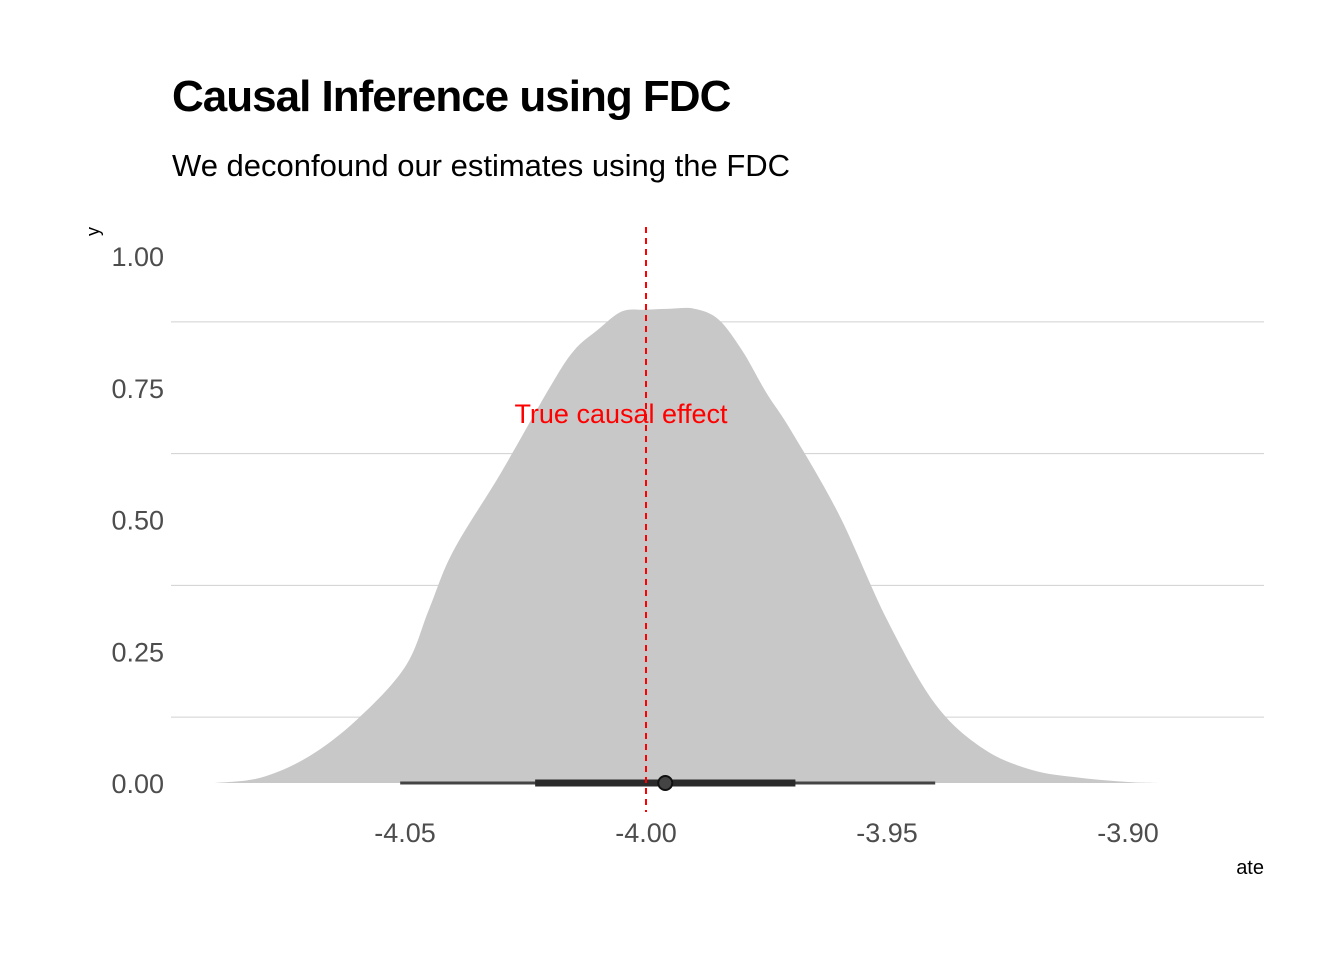  I want to click on y-axis-label: y, so click(93, 231).